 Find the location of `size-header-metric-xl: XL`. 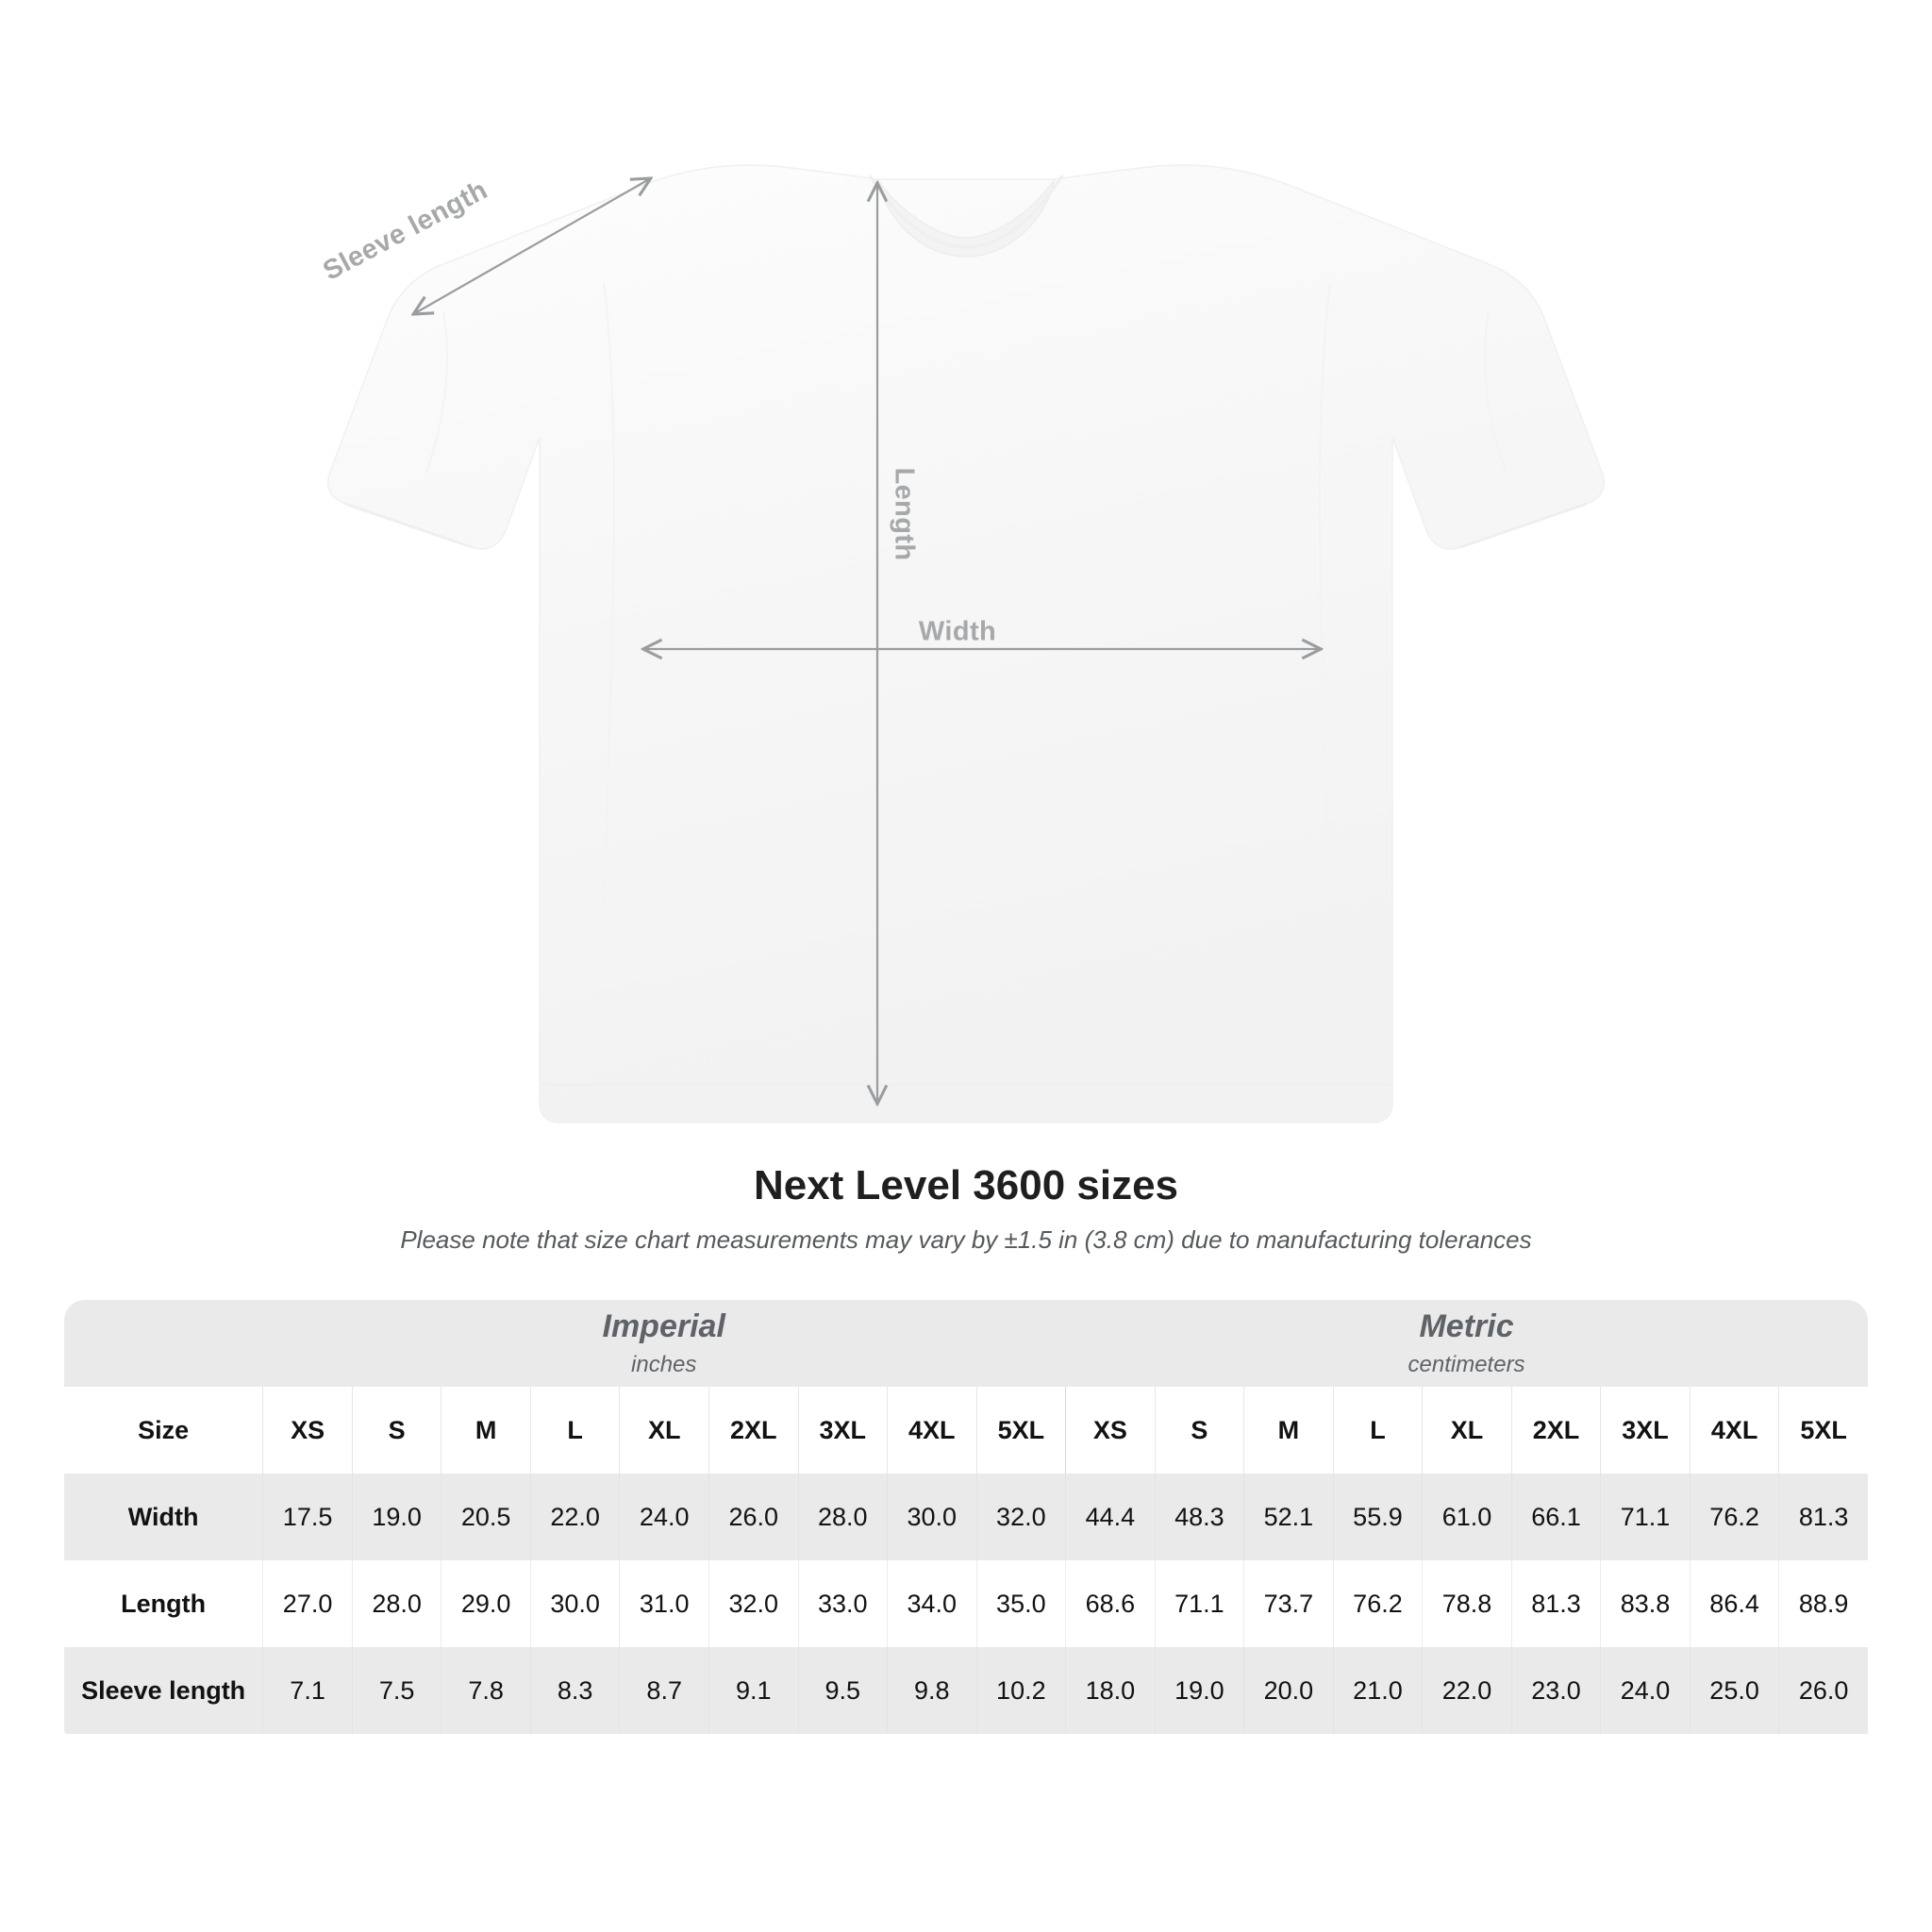

size-header-metric-xl: XL is located at coordinates (1466, 1430).